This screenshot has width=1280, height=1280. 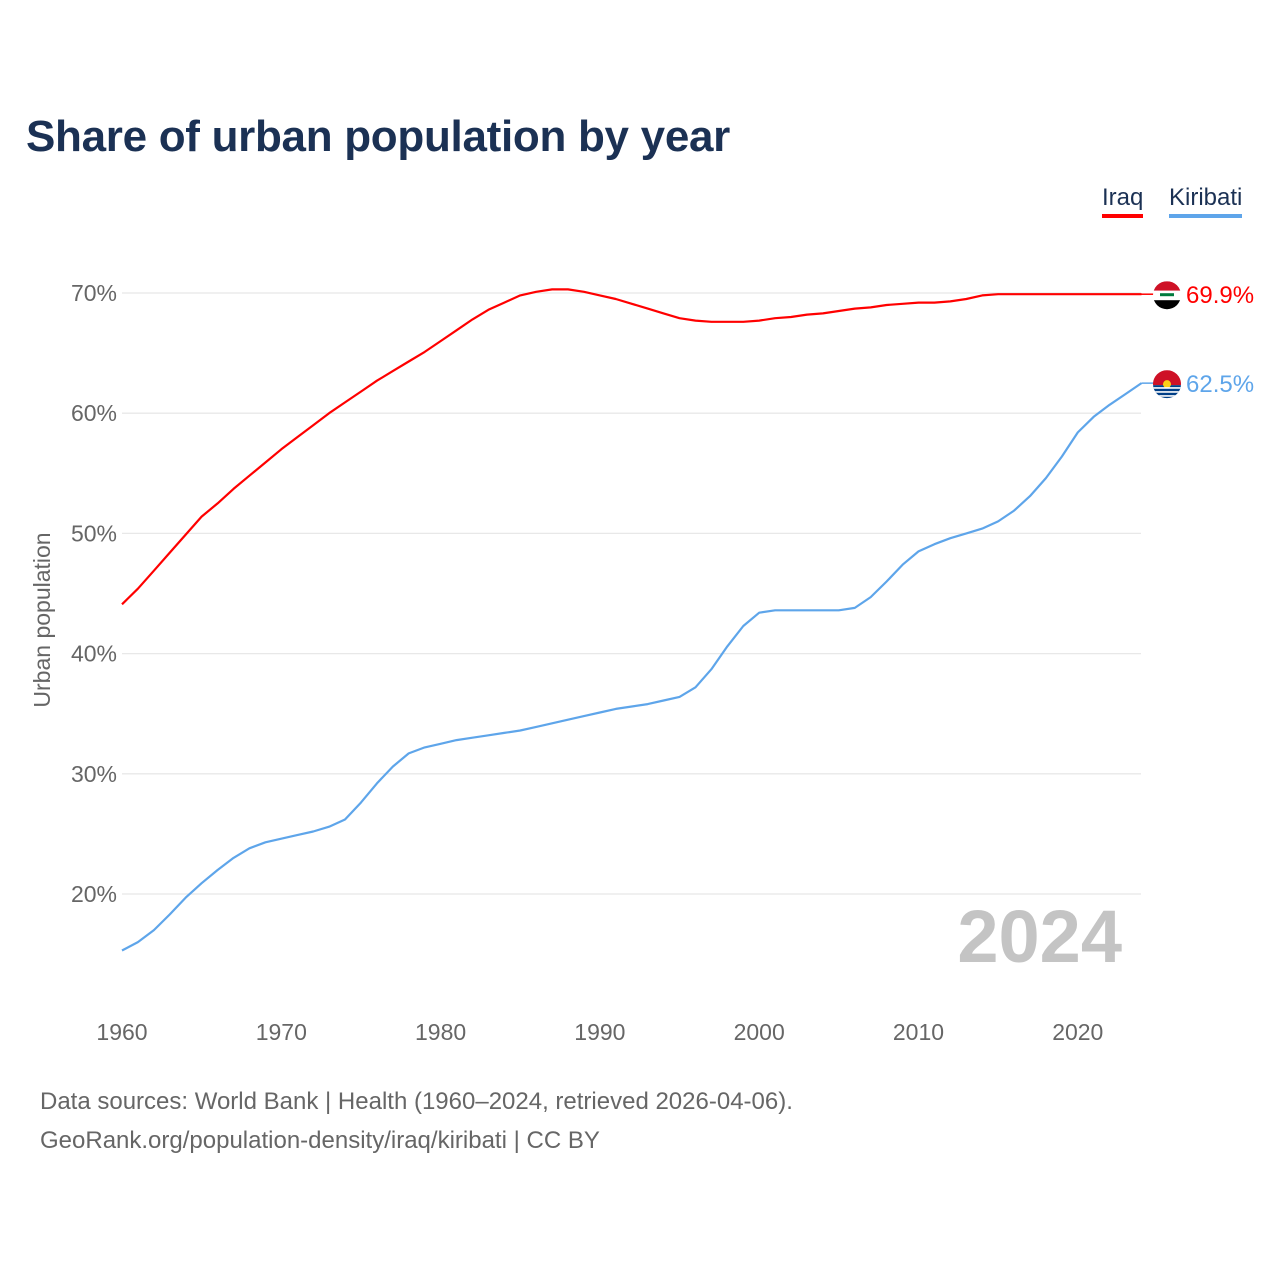 What do you see at coordinates (1077, 1032) in the screenshot?
I see `x-tick-label: 2020` at bounding box center [1077, 1032].